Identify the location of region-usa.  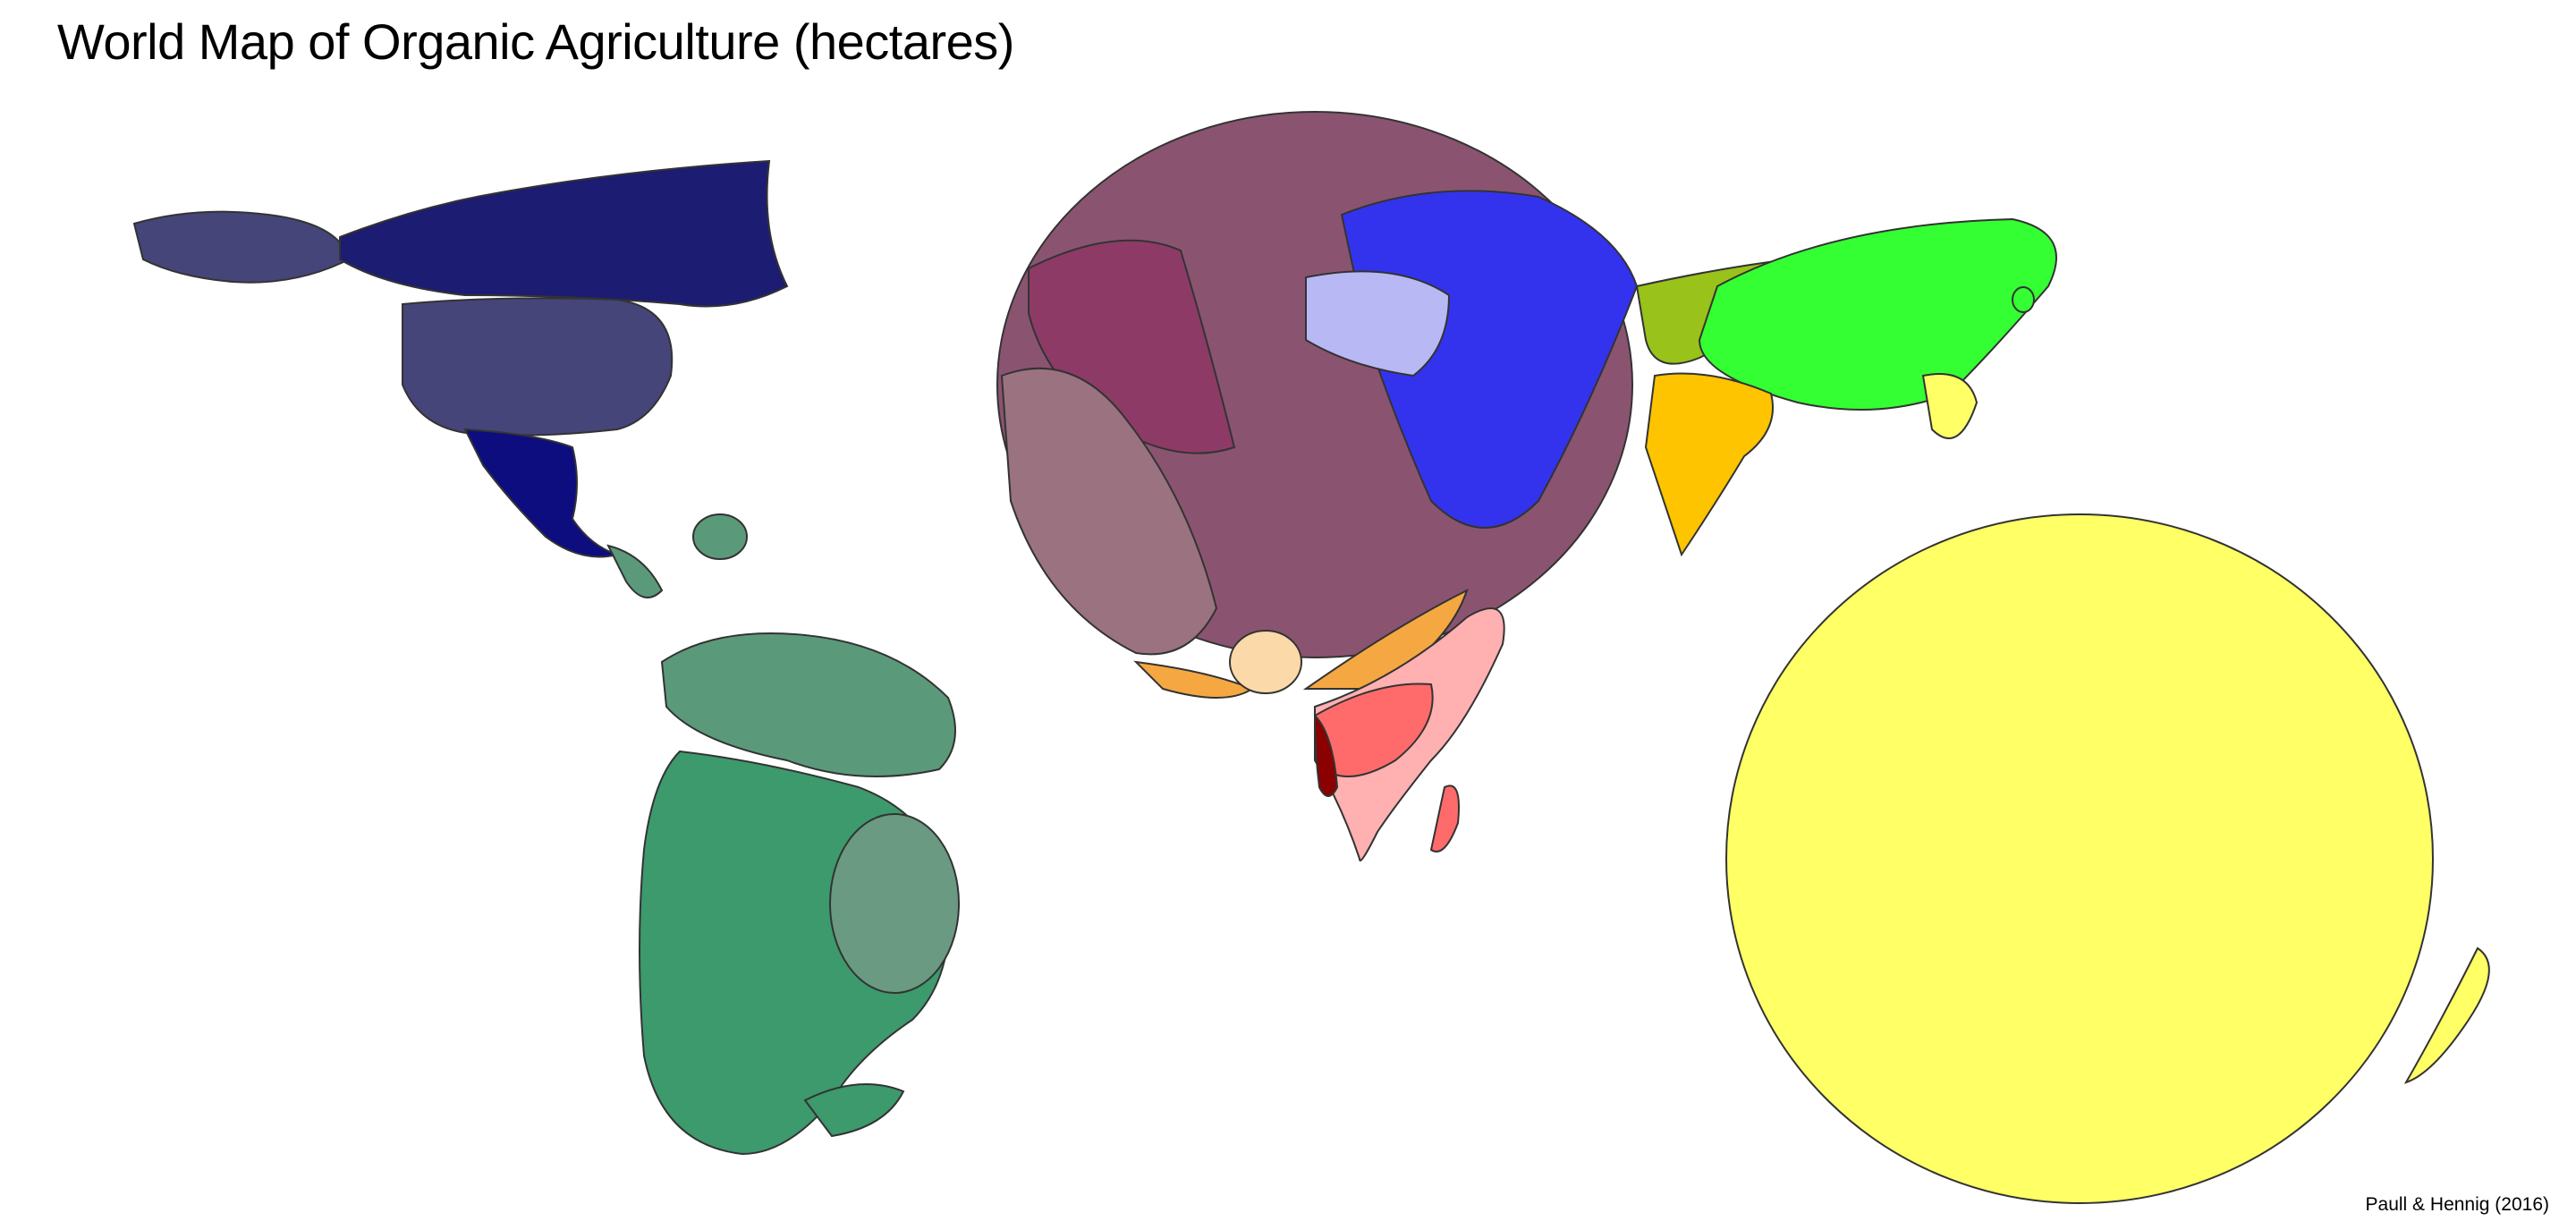
(538, 367).